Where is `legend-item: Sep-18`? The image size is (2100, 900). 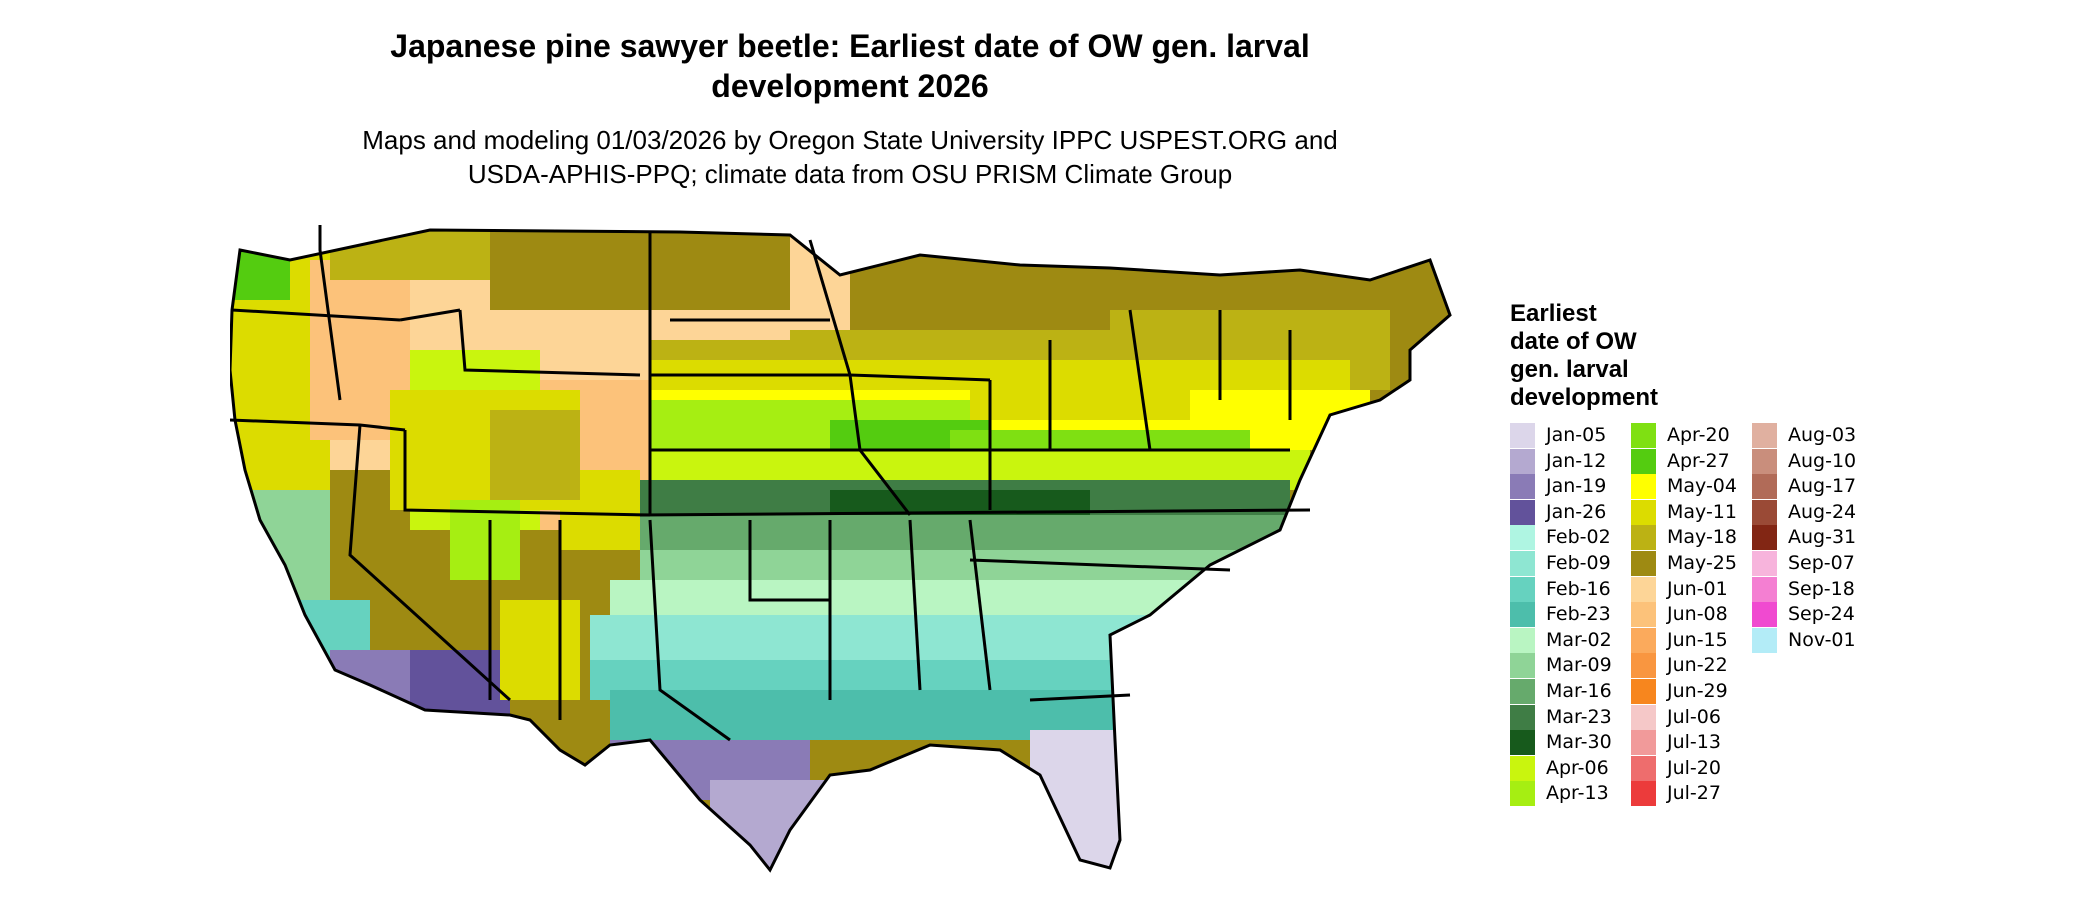
legend-item: Sep-18 is located at coordinates (1812, 589).